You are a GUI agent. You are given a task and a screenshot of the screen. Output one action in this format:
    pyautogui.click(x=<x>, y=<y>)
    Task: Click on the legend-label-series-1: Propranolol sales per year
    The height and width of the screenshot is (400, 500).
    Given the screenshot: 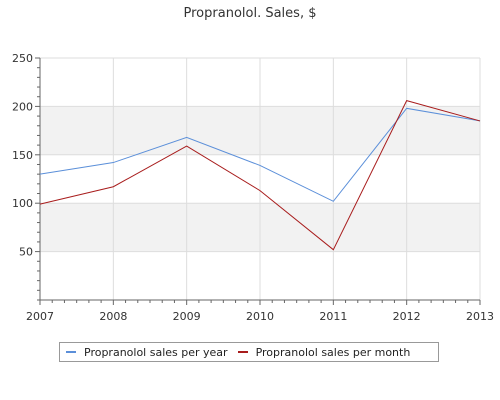 What is the action you would take?
    pyautogui.click(x=156, y=352)
    